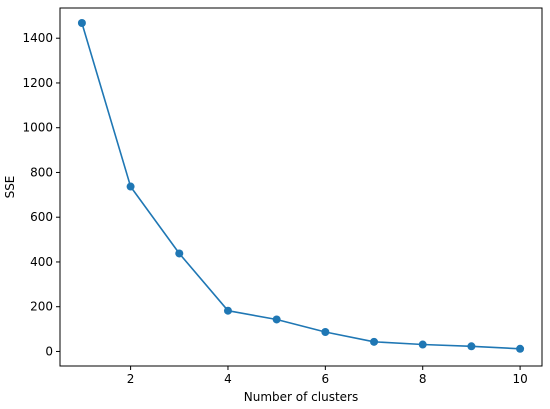 The height and width of the screenshot is (409, 550). Describe the element at coordinates (41, 262) in the screenshot. I see `y-tick-label: 400` at that location.